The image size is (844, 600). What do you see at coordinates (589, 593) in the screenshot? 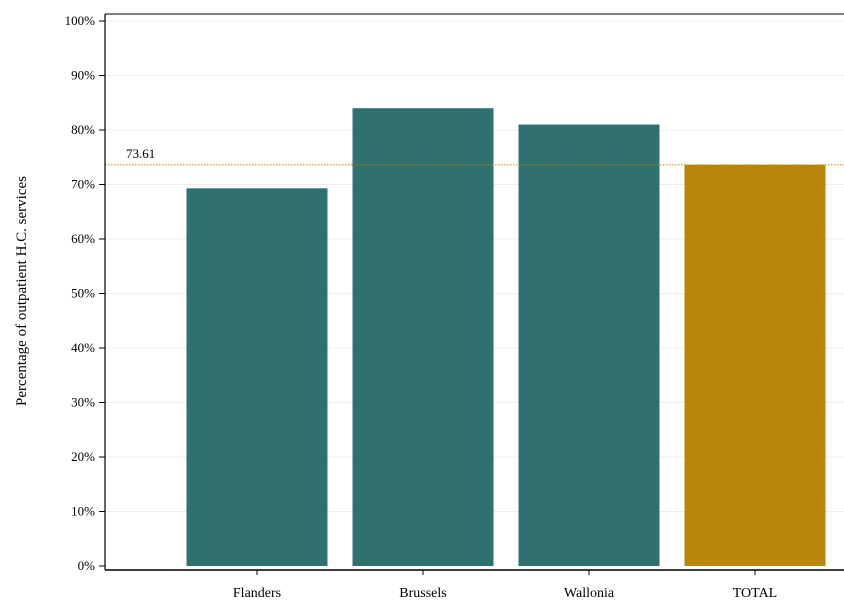
I see `x-category-label: Wallonia` at bounding box center [589, 593].